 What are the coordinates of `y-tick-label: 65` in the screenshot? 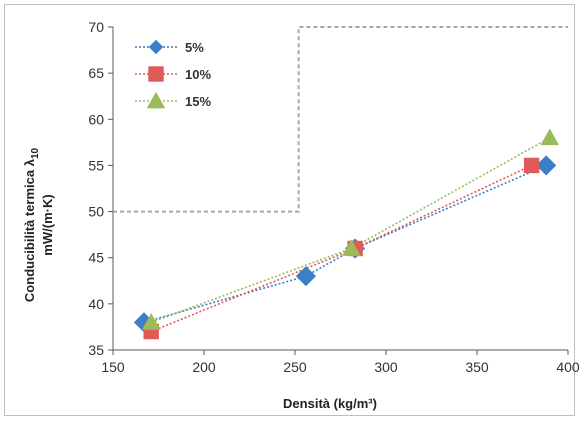 It's located at (96, 73).